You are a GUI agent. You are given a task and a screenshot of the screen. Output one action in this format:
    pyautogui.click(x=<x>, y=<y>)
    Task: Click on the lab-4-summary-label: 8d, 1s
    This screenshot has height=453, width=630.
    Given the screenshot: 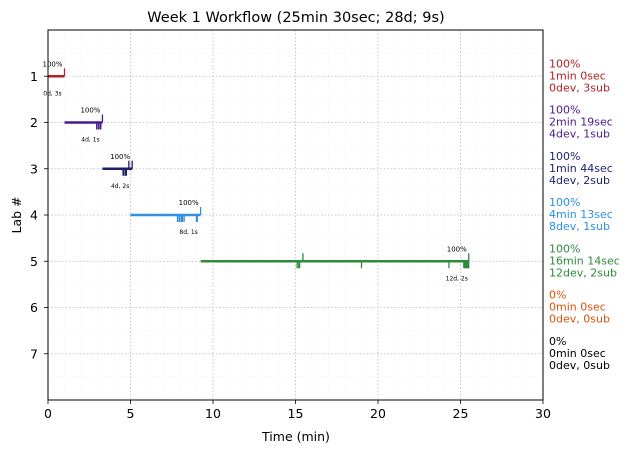 What is the action you would take?
    pyautogui.click(x=188, y=232)
    